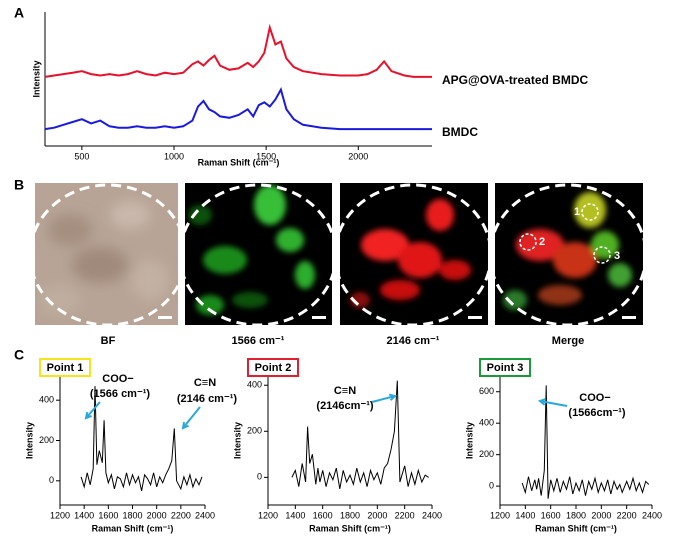 Image resolution: width=673 pixels, height=544 pixels. What do you see at coordinates (345, 406) in the screenshot?
I see `annotation: (2146cm⁻¹)` at bounding box center [345, 406].